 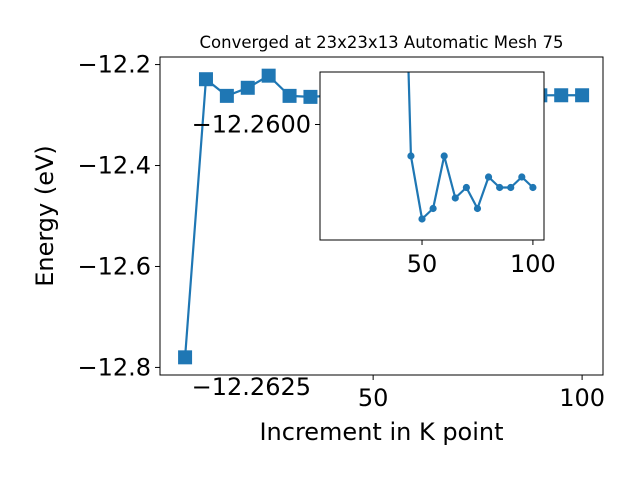 What do you see at coordinates (481, 393) in the screenshot?
I see `main-x-ticks: 50 100` at bounding box center [481, 393].